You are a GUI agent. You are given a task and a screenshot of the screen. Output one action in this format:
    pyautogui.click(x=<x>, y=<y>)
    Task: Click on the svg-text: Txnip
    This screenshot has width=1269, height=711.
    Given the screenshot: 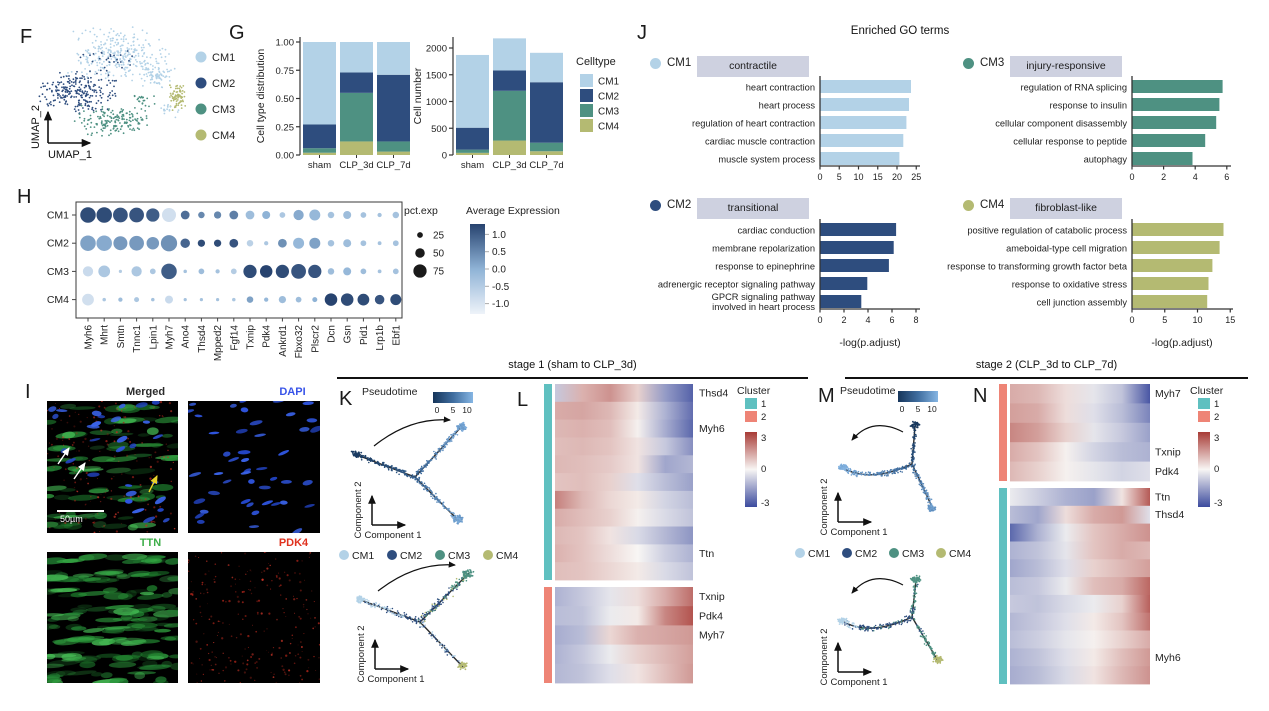 What is the action you would take?
    pyautogui.click(x=712, y=597)
    